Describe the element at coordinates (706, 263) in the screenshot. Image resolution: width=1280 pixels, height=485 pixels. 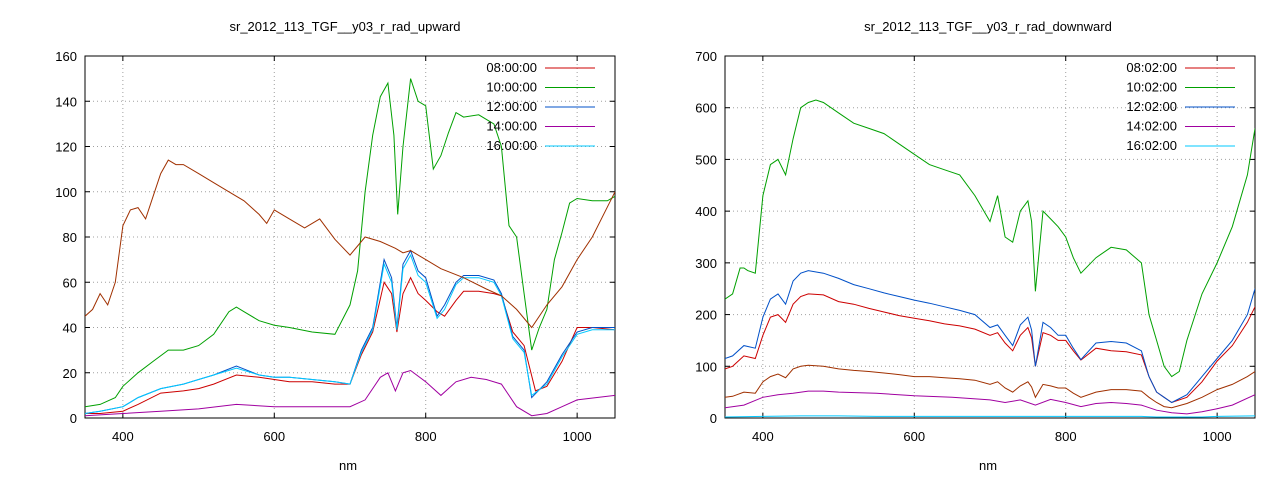
I see `y-tick-label: 300` at that location.